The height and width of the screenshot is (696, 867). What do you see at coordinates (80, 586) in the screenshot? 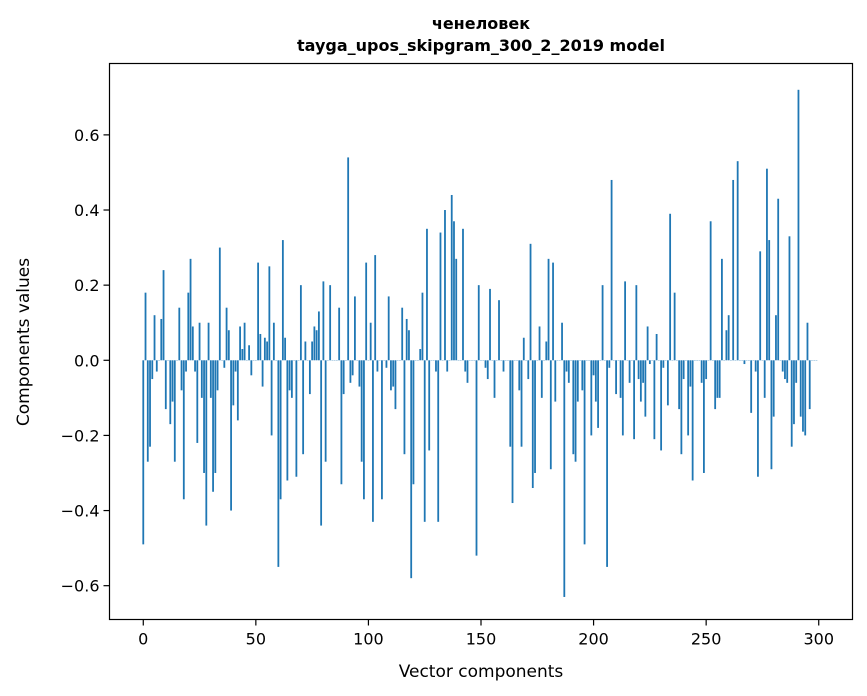
I see `y-tick-label: −0.6` at bounding box center [80, 586].